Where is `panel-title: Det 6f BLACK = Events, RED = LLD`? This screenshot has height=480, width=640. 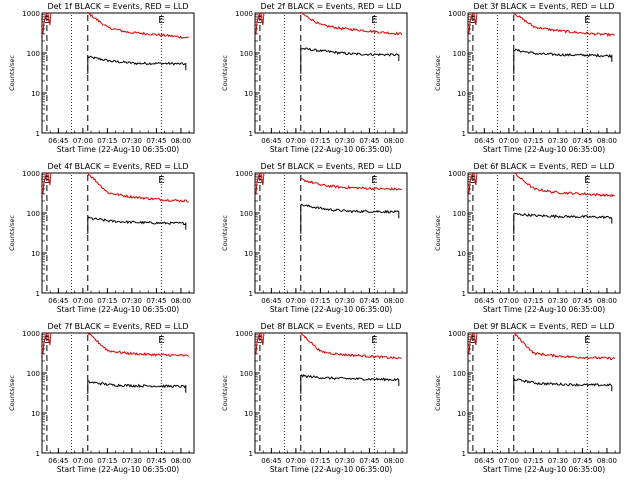 panel-title: Det 6f BLACK = Events, RED = LLD is located at coordinates (543, 166).